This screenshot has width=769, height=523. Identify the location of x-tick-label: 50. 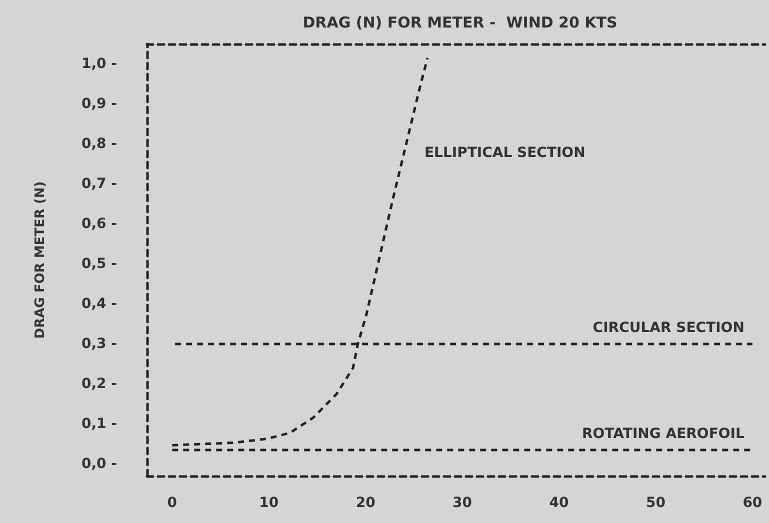
(656, 503).